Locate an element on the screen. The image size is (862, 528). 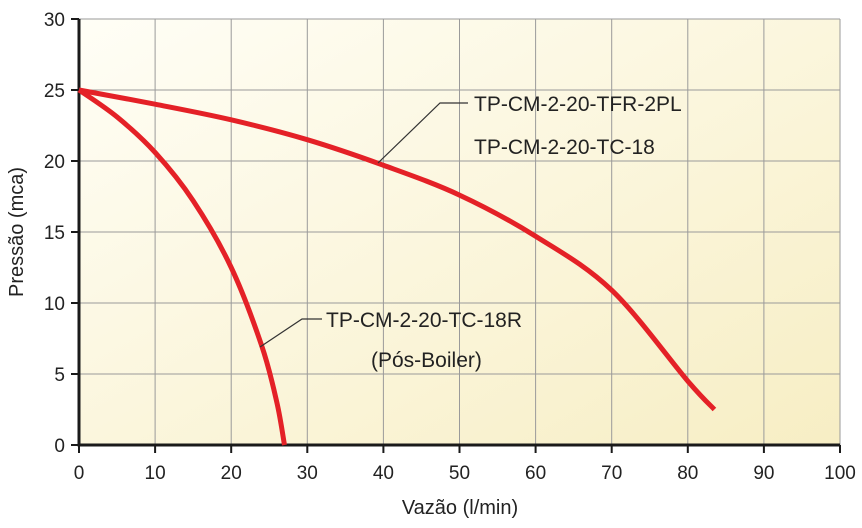
x-tick-label: 0 is located at coordinates (79, 473).